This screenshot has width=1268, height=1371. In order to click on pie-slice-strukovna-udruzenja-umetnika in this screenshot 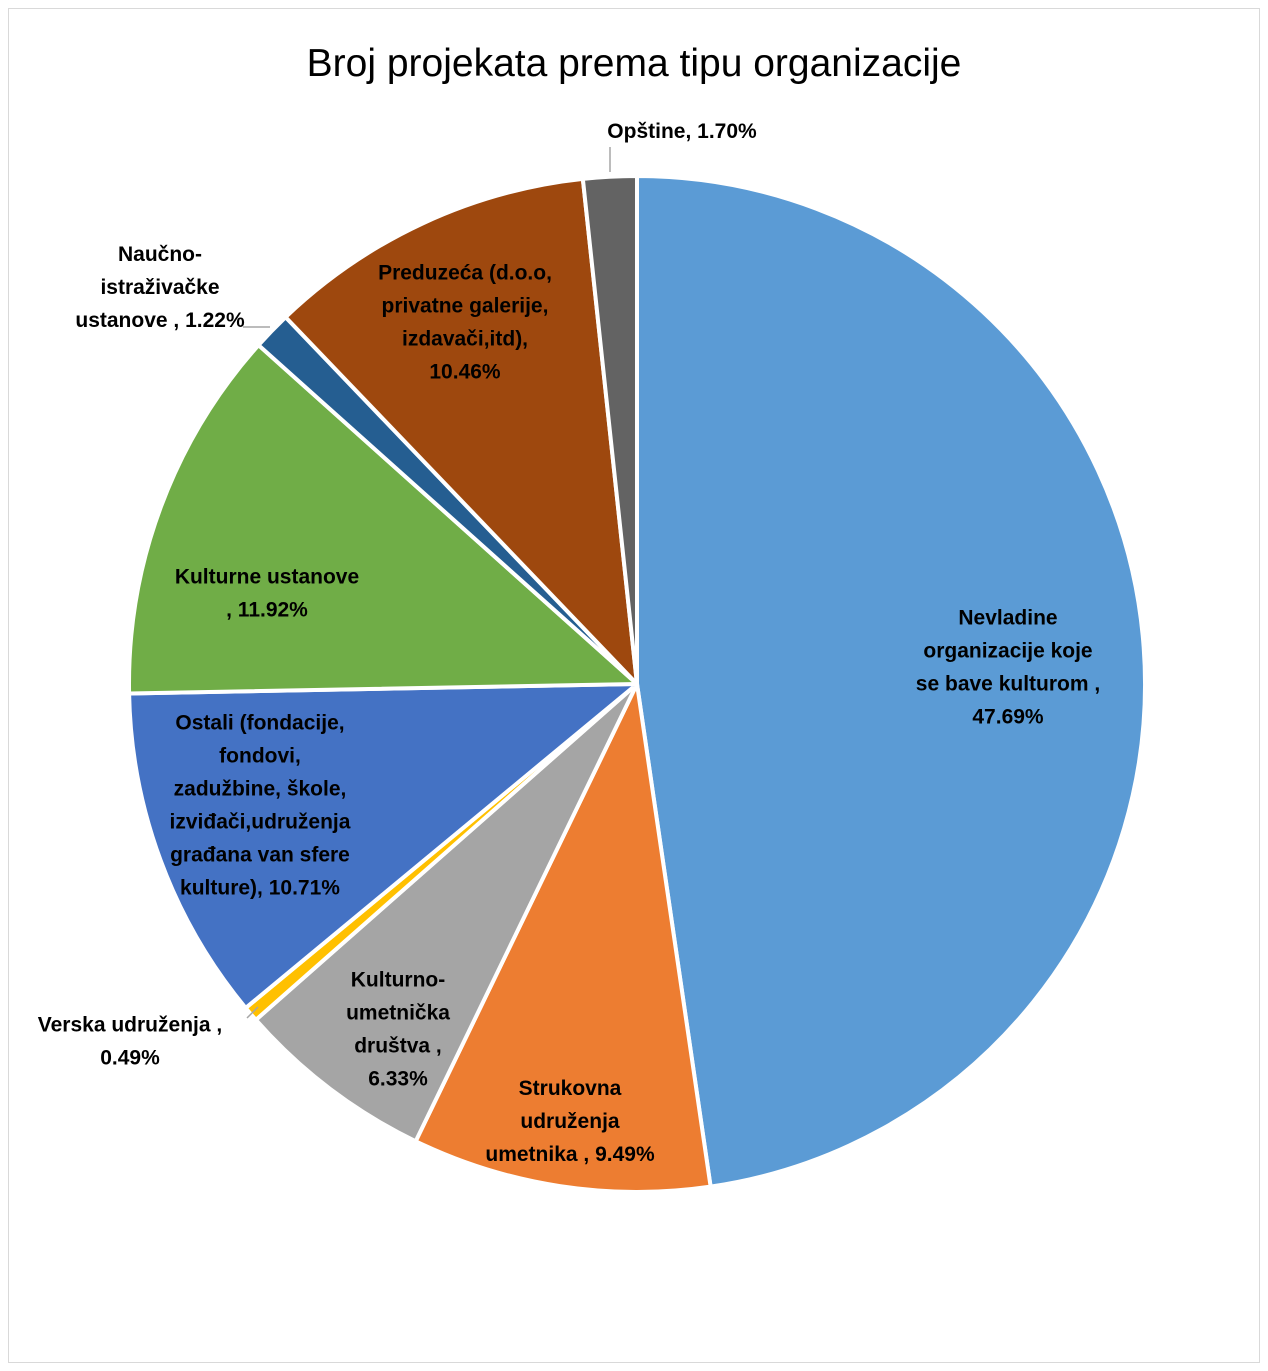, I will do `click(563, 938)`.